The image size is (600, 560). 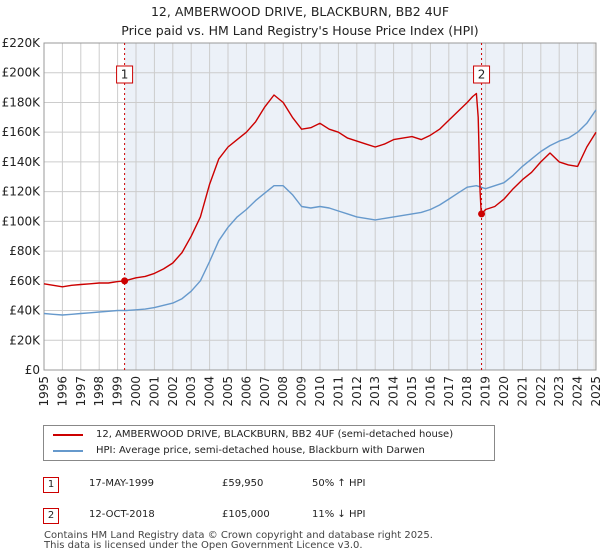 I want to click on sale-date: 12-OCT-2018, so click(x=122, y=514).